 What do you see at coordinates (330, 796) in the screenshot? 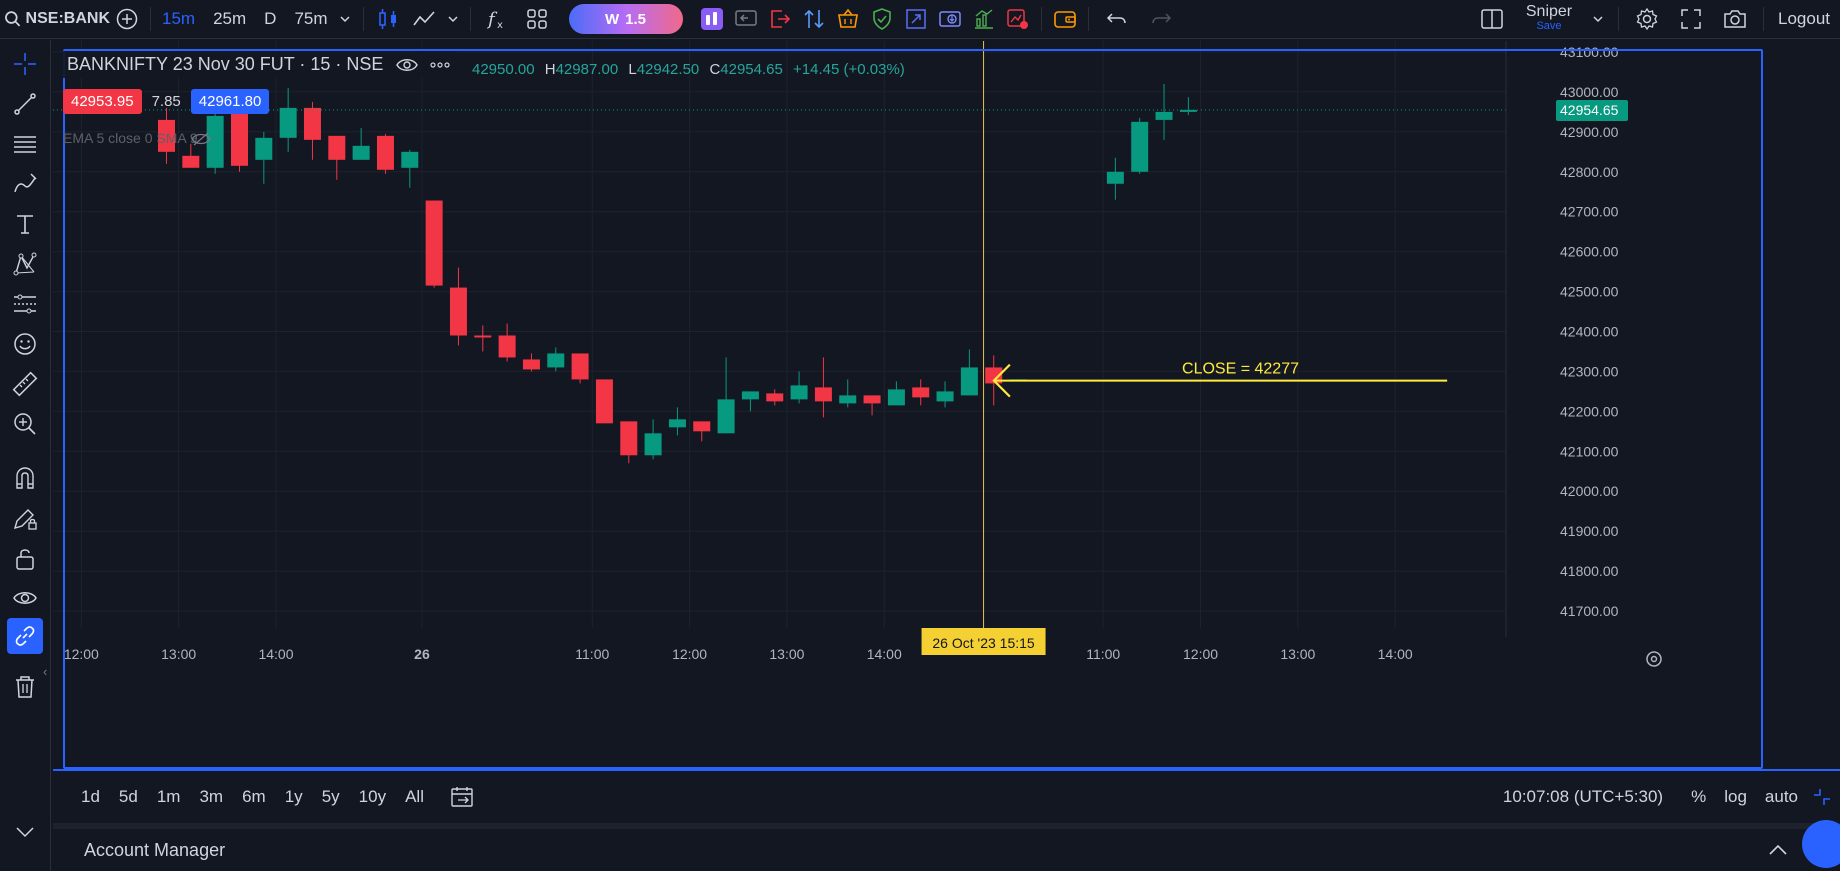
I see `range-5y: 5y` at bounding box center [330, 796].